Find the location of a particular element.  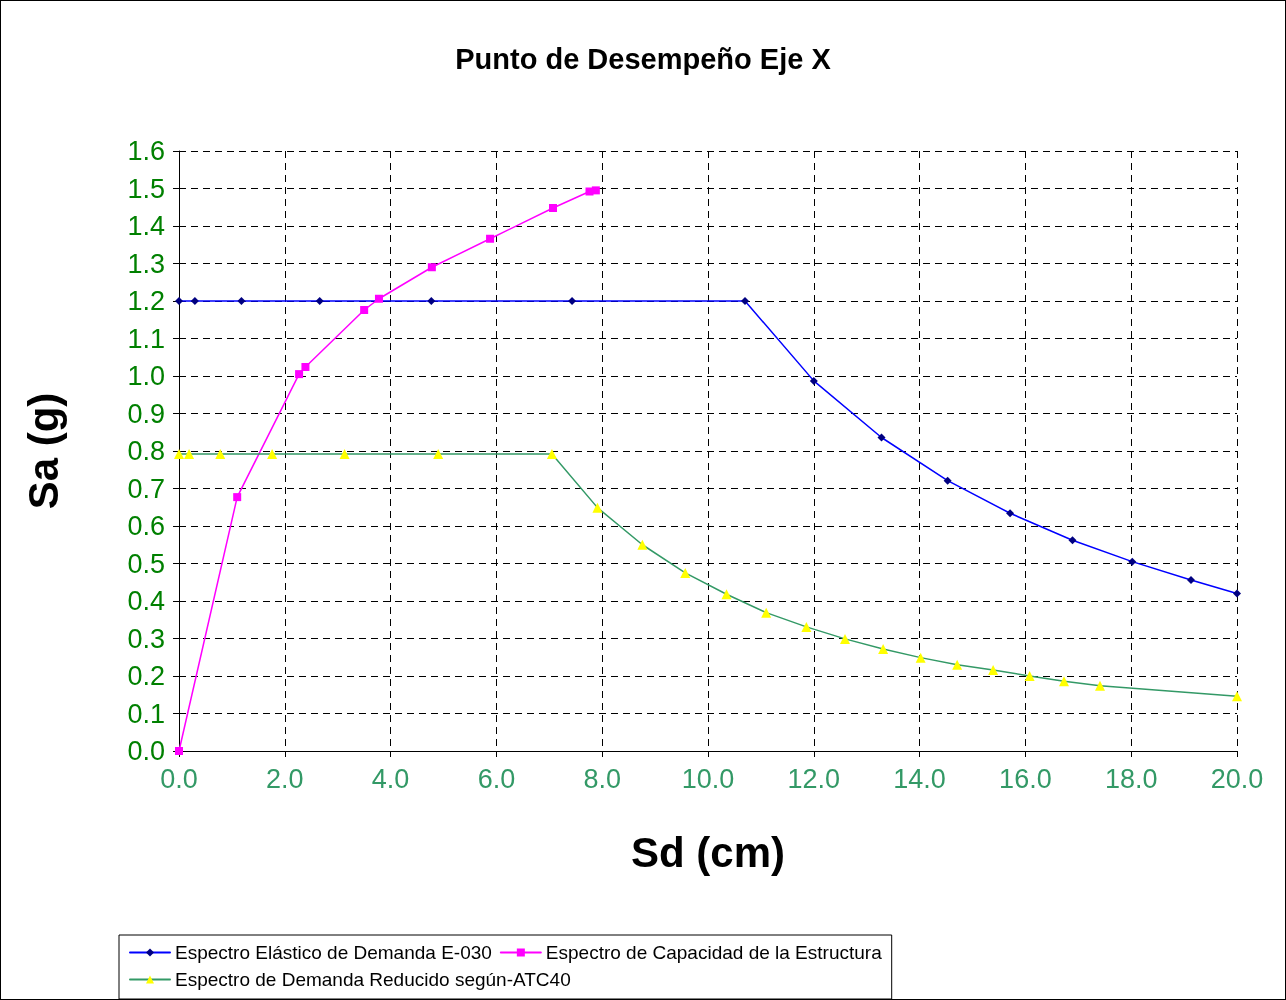

x-tick-label: 18.0 is located at coordinates (1131, 778).